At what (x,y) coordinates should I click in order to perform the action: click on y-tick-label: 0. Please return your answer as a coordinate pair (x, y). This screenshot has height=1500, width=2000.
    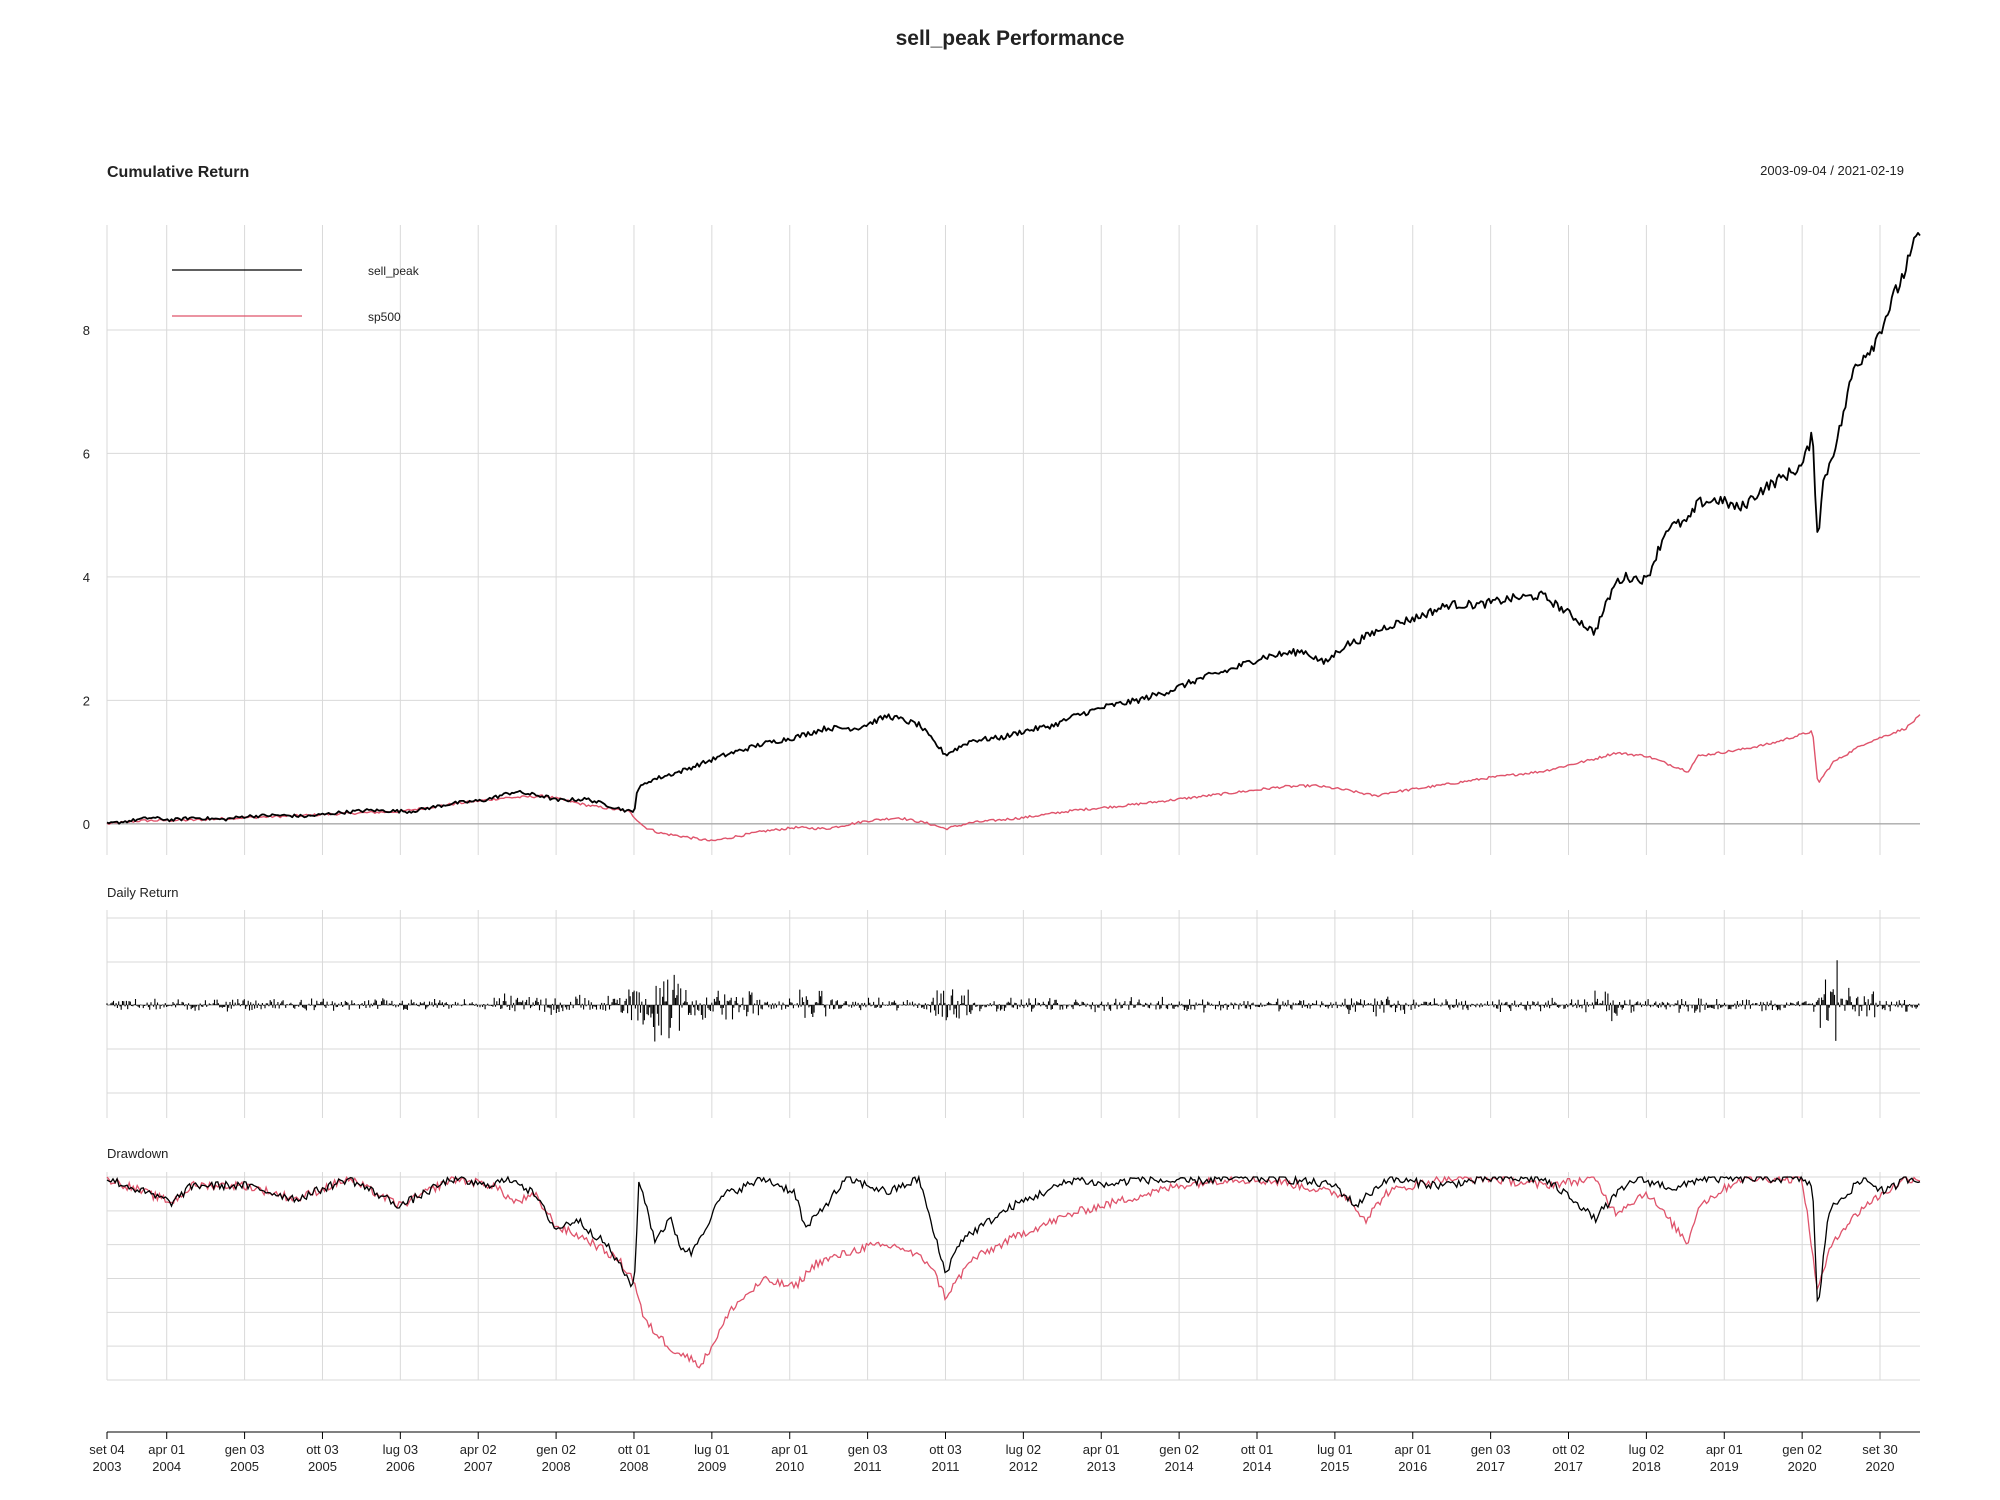
    Looking at the image, I should click on (86, 824).